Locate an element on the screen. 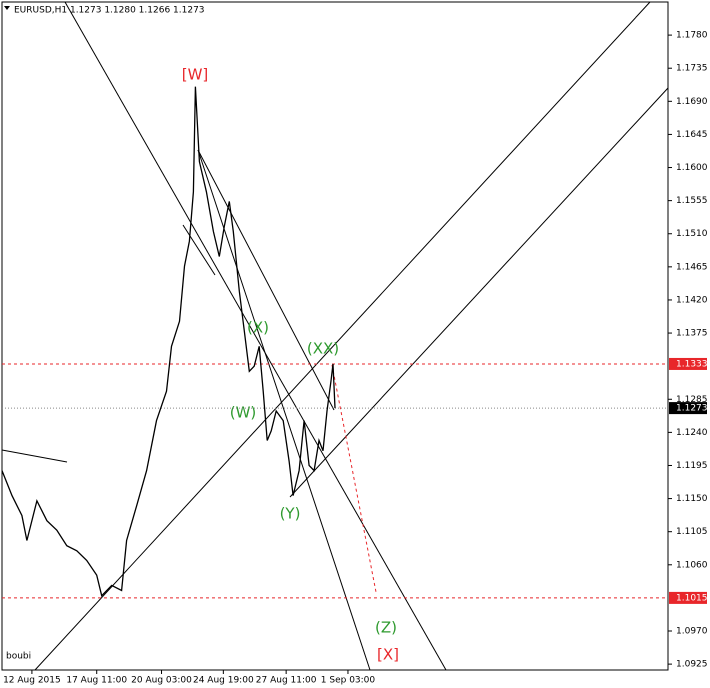  x-tick-label: 27 Aug 11:00 is located at coordinates (286, 681).